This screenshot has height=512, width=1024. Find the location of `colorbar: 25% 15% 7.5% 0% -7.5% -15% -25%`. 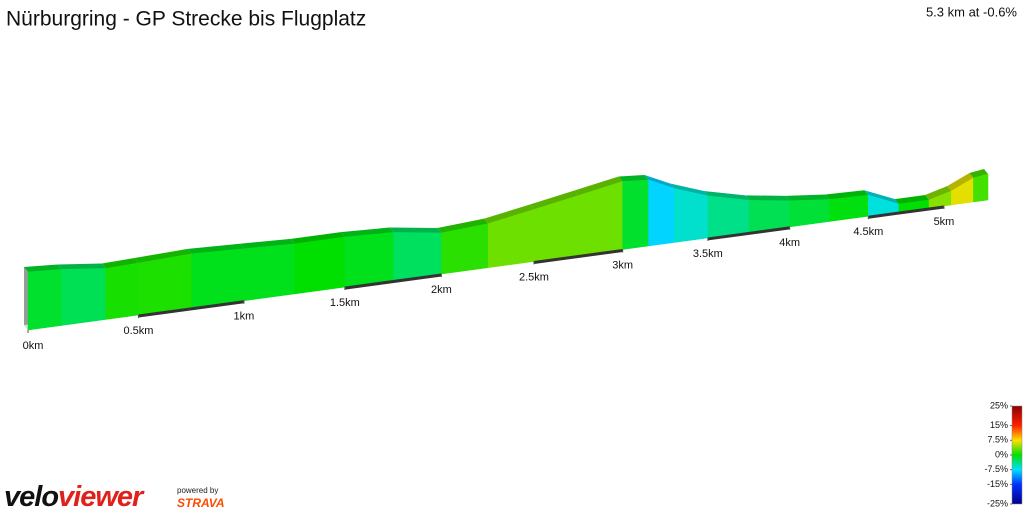

colorbar: 25% 15% 7.5% 0% -7.5% -15% -25% is located at coordinates (1003, 454).